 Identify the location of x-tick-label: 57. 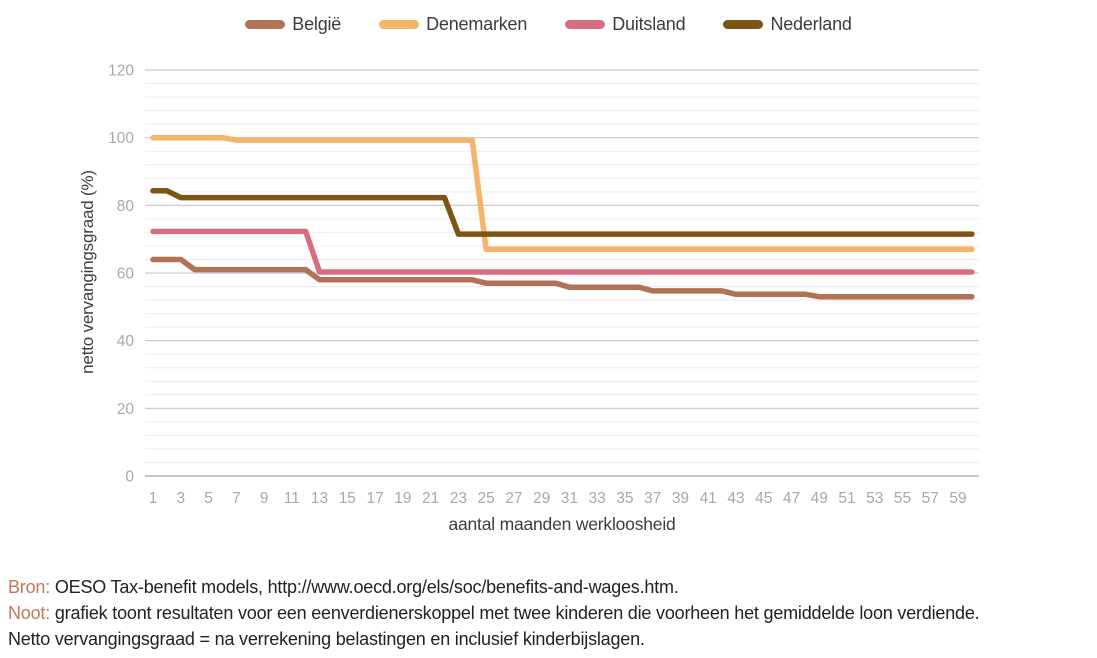
(930, 498).